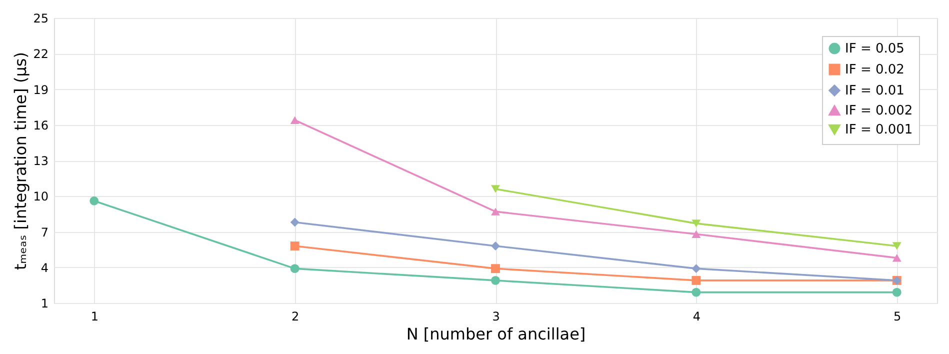  Describe the element at coordinates (696, 317) in the screenshot. I see `x-tick-label: 4` at that location.